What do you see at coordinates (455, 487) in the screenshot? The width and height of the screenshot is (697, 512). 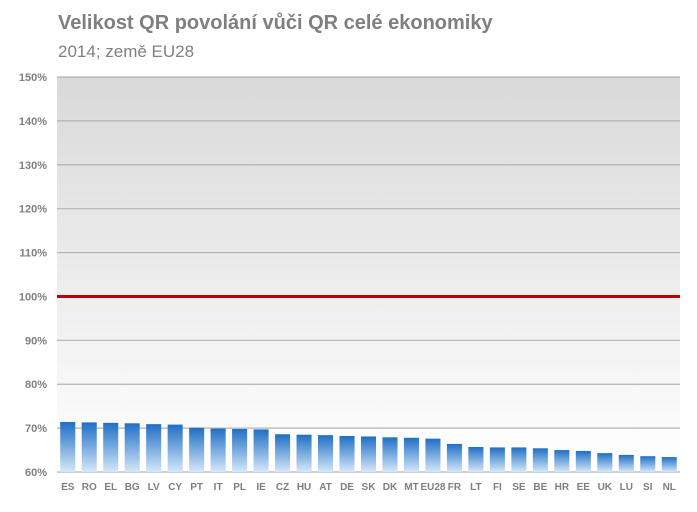 I see `x-tick-label: FR` at bounding box center [455, 487].